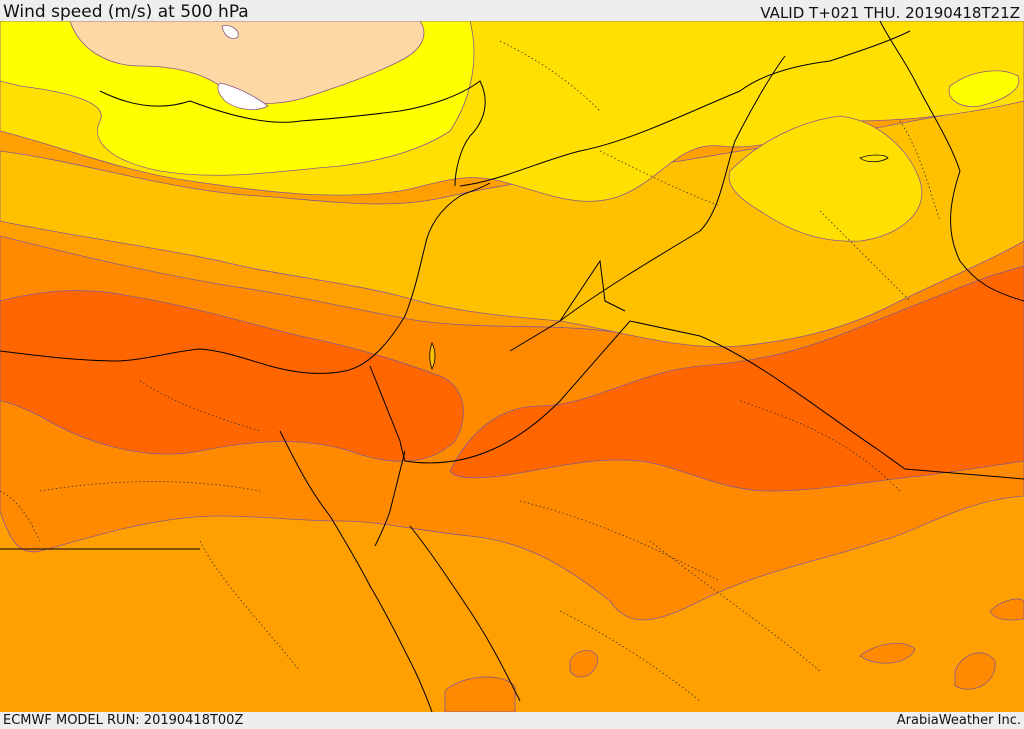  Describe the element at coordinates (245, 278) in the screenshot. I see `coastline-mediterranean` at that location.